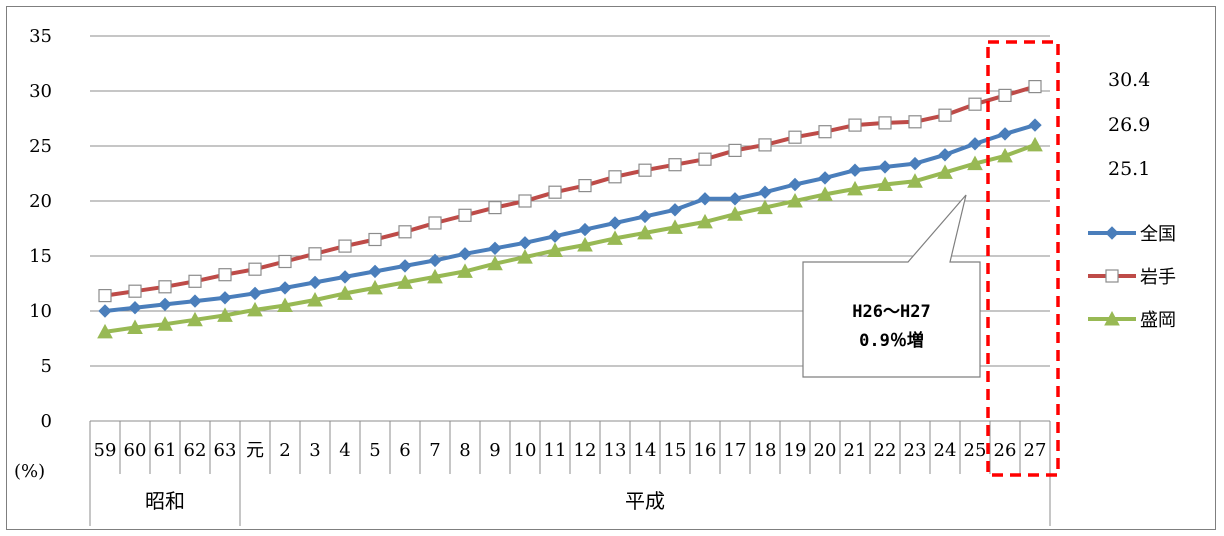  What do you see at coordinates (374, 450) in the screenshot?
I see `x-tick-label: 5` at bounding box center [374, 450].